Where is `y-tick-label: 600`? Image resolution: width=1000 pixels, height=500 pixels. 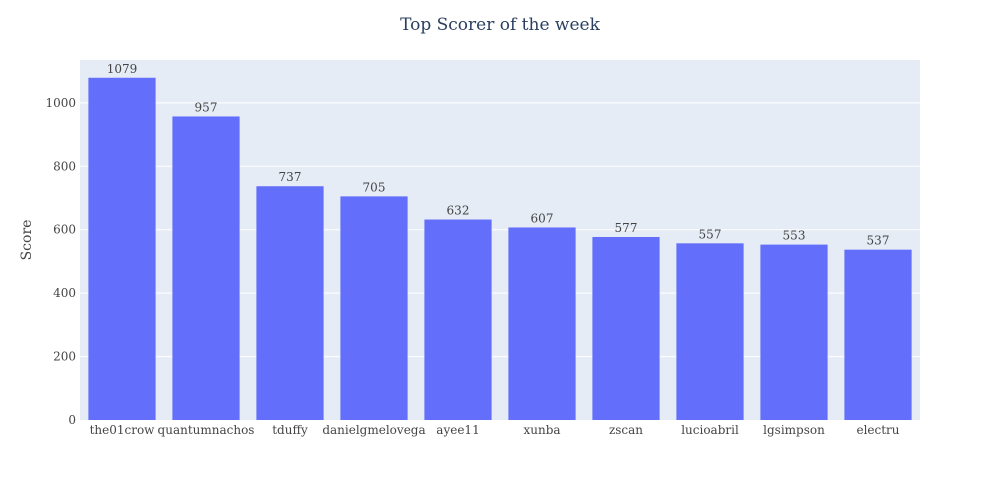
y-tick-label: 600 is located at coordinates (64, 230).